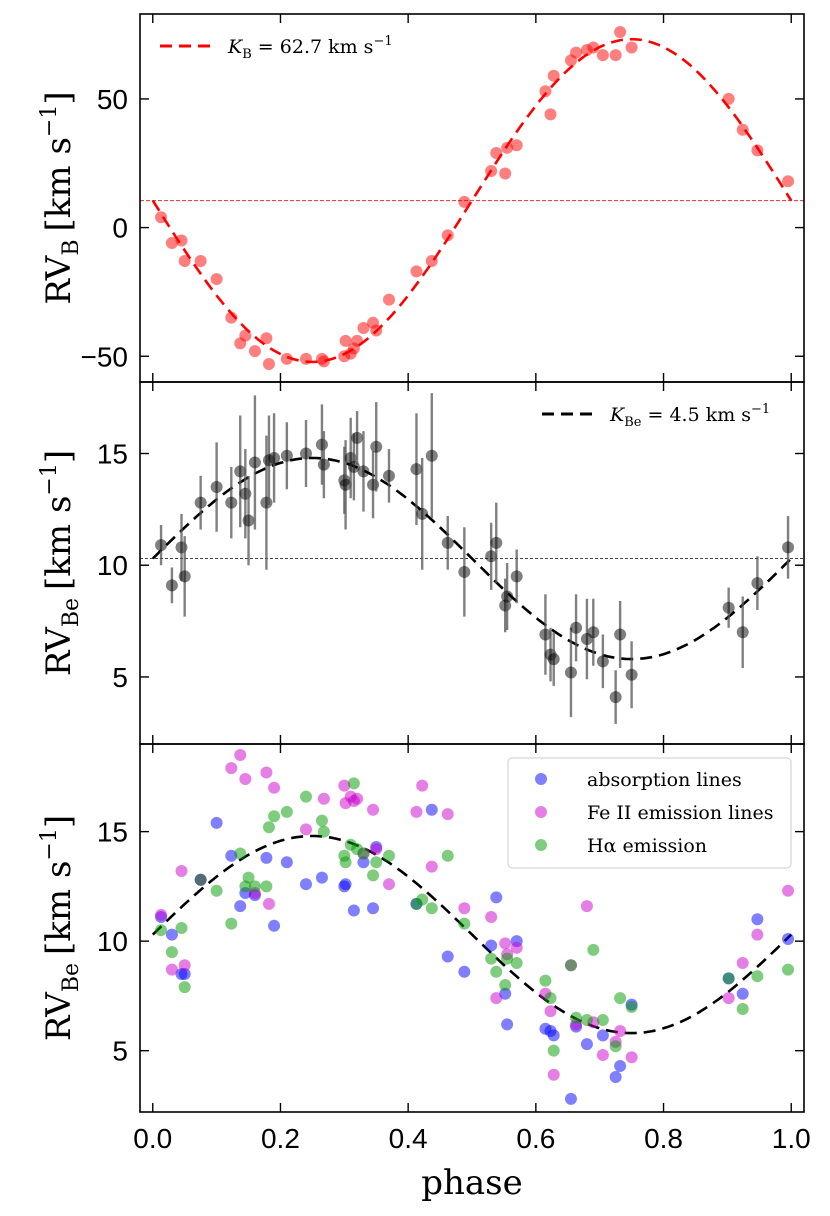 This screenshot has width=830, height=1216. I want to click on y-tick-label: 15, so click(112, 832).